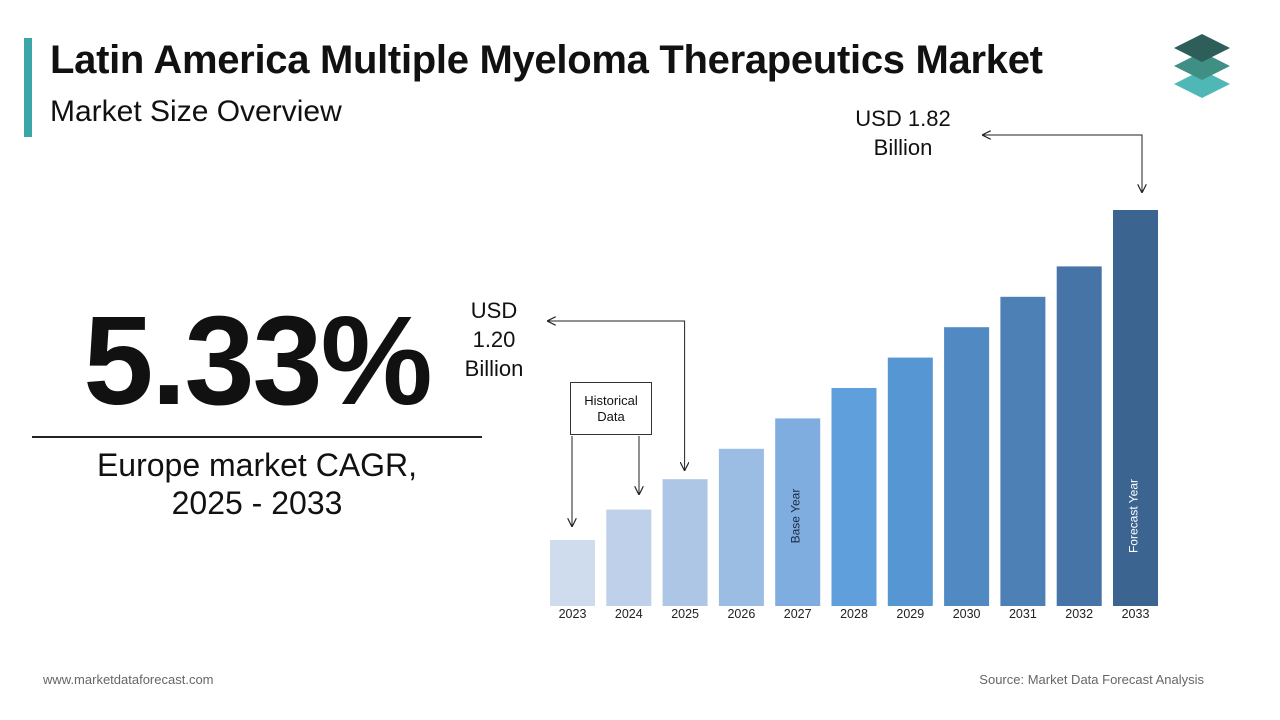 The image size is (1280, 720). I want to click on page-subtitle: Market Size Overview, so click(196, 111).